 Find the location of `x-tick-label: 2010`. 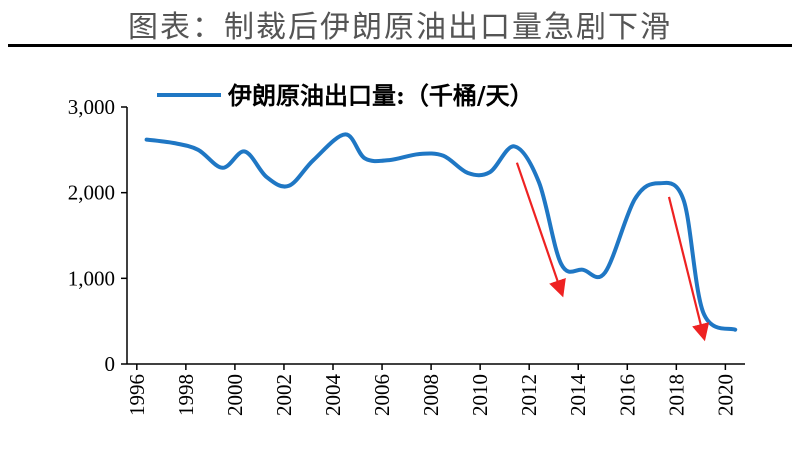

x-tick-label: 2010 is located at coordinates (480, 395).